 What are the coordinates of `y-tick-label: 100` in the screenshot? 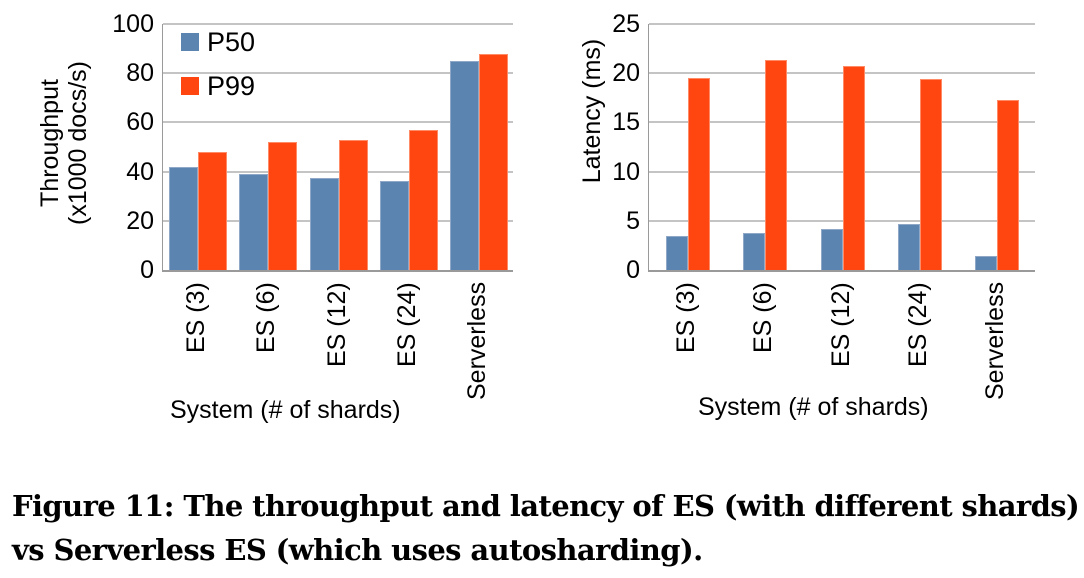 It's located at (133, 24).